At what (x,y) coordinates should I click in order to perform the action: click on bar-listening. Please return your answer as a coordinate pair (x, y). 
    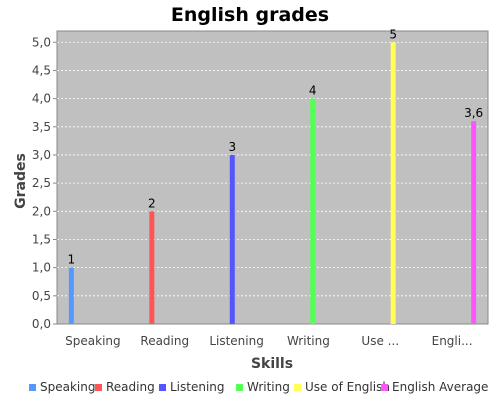
    Looking at the image, I should click on (232, 239).